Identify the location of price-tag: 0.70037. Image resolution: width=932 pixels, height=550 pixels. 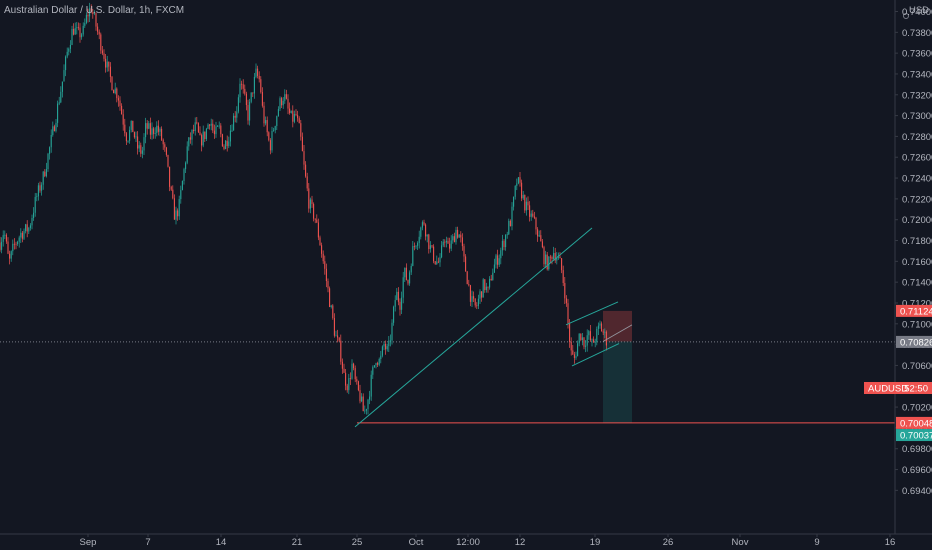
(914, 435).